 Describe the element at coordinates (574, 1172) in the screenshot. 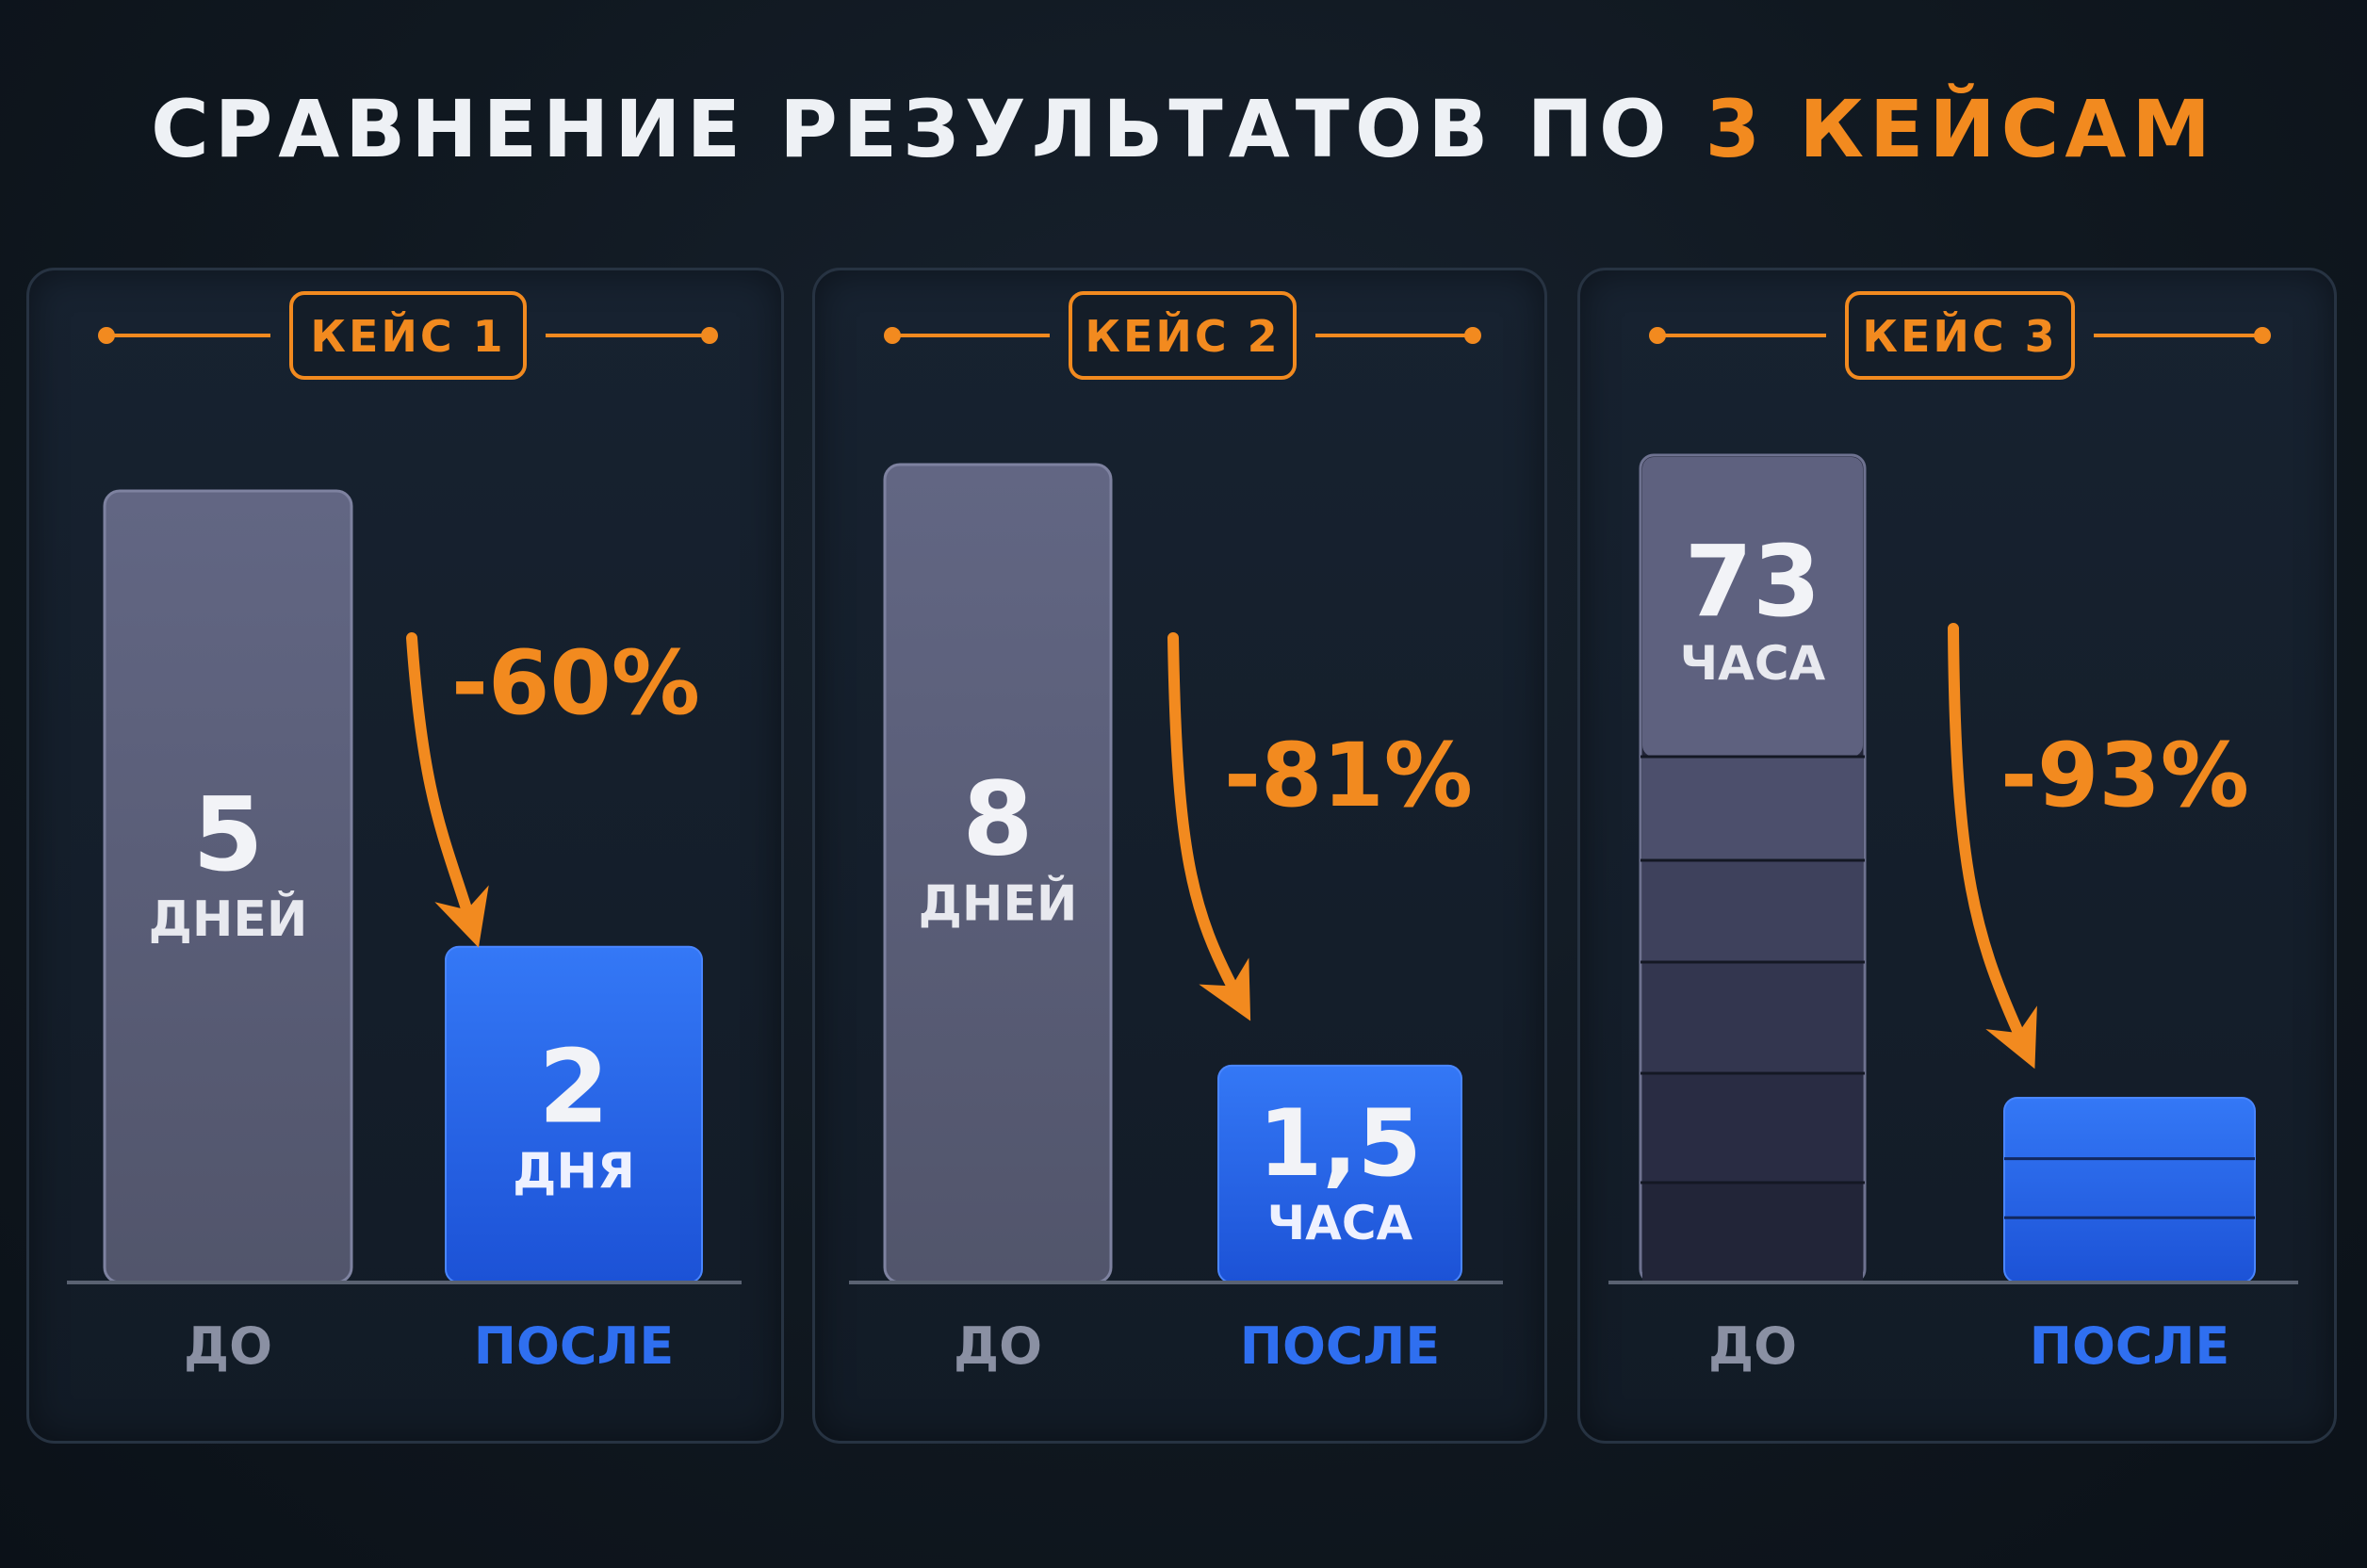

I see `bar-after-unit: ДНЯ` at that location.